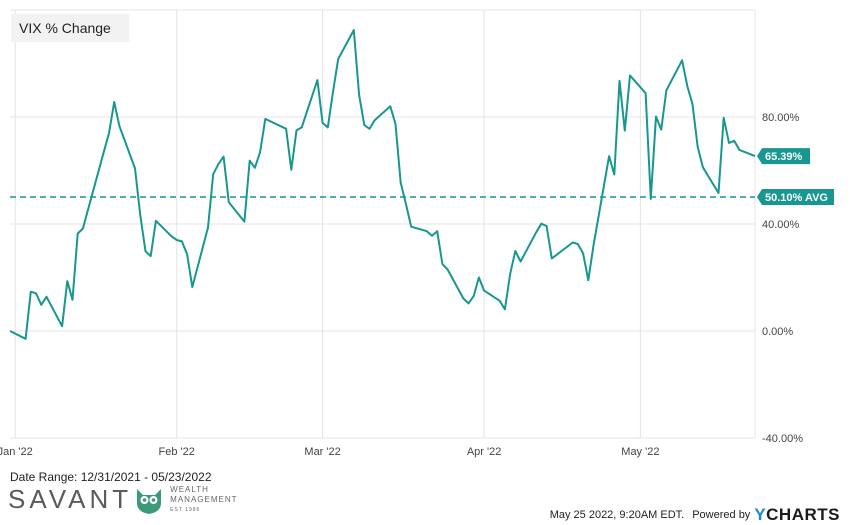 Image resolution: width=850 pixels, height=525 pixels. Describe the element at coordinates (777, 332) in the screenshot. I see `y-tick-label: 0.00%` at that location.